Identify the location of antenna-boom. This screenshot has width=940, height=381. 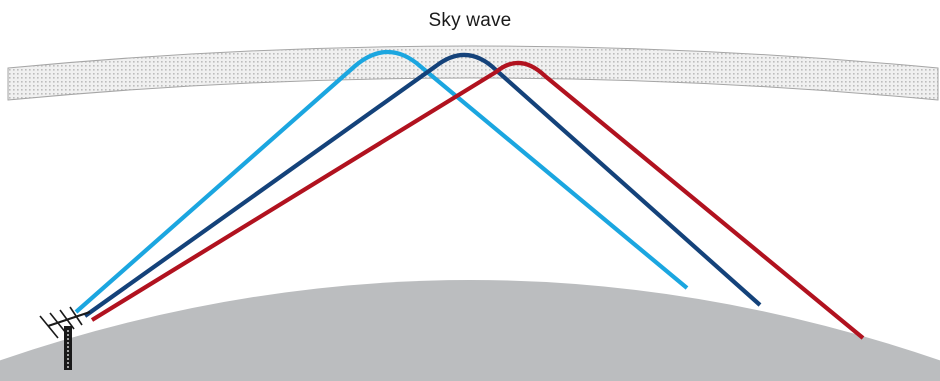
(69, 319).